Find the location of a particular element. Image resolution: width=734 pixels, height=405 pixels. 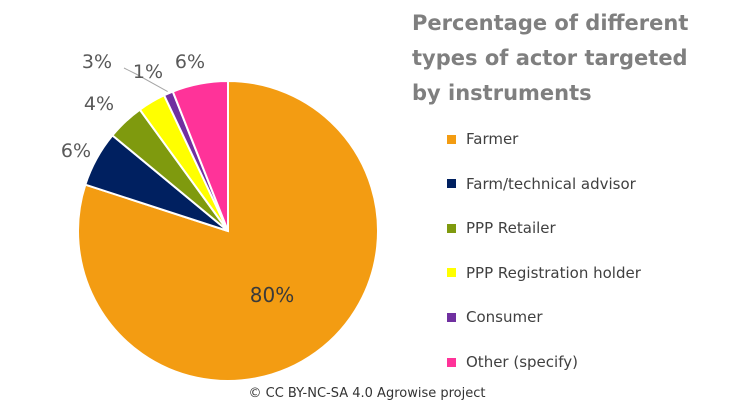

legend-item-other-specify: Other (specify) is located at coordinates (512, 362).